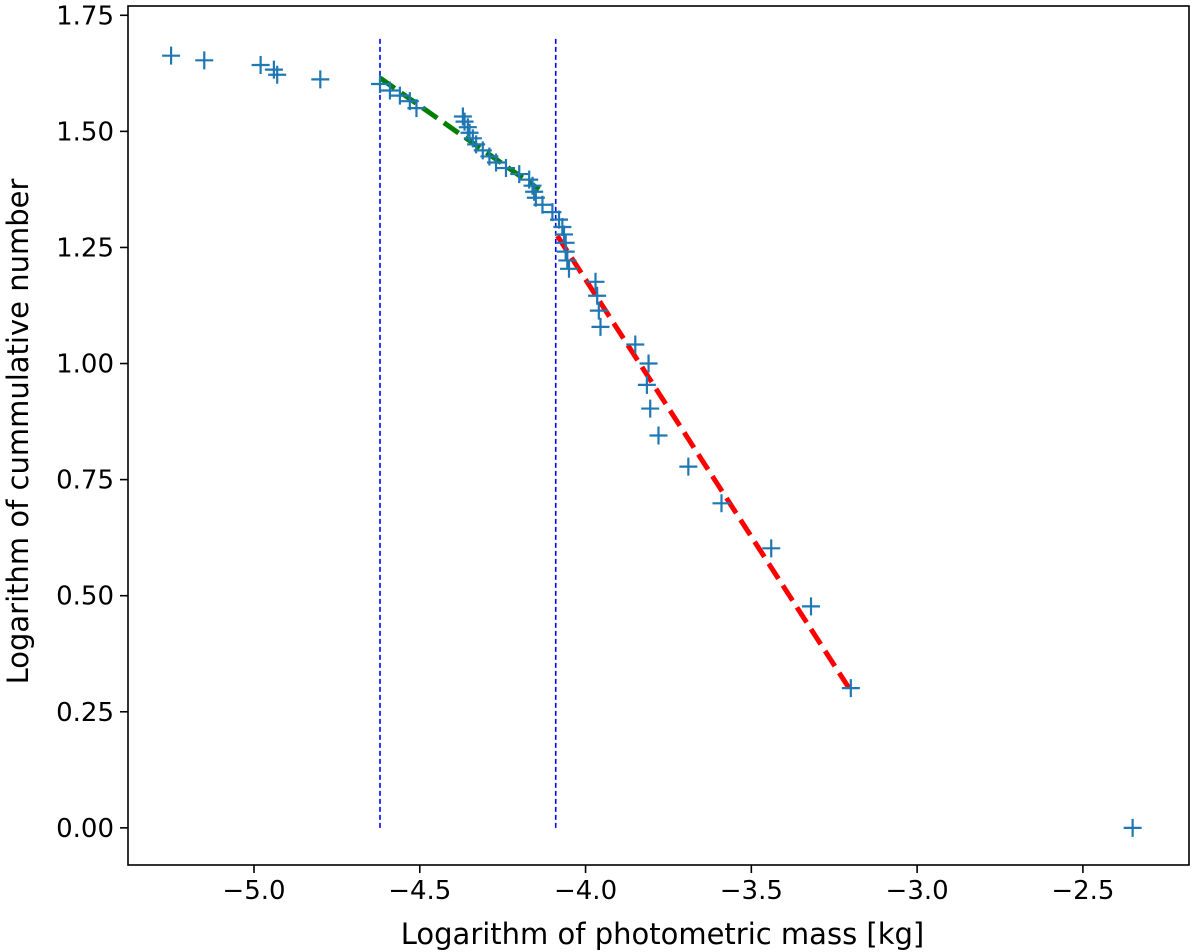 The width and height of the screenshot is (1200, 952). What do you see at coordinates (253, 891) in the screenshot?
I see `x-tick-label: −5.0` at bounding box center [253, 891].